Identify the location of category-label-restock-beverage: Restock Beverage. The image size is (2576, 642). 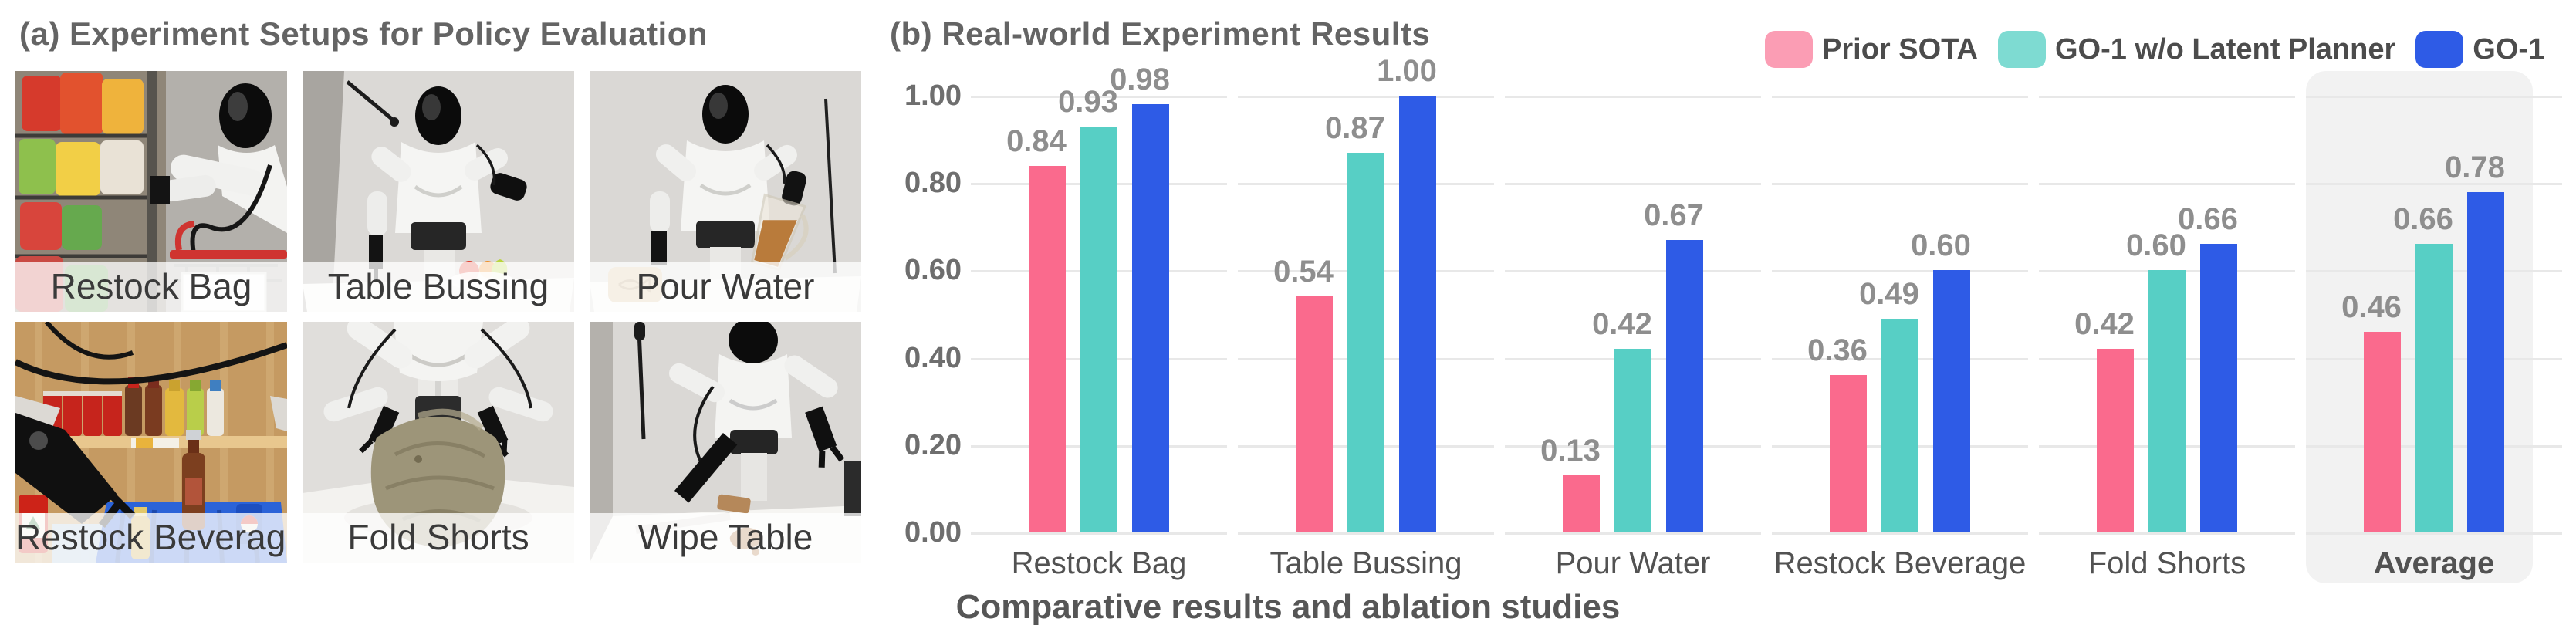
(1900, 563).